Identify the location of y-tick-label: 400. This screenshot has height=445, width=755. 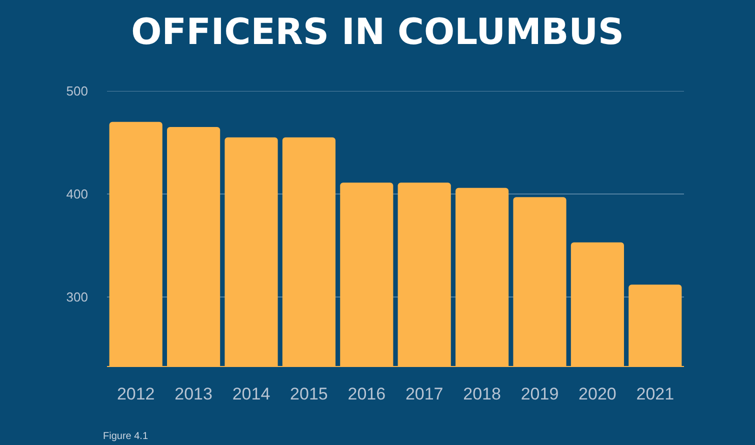
(77, 194).